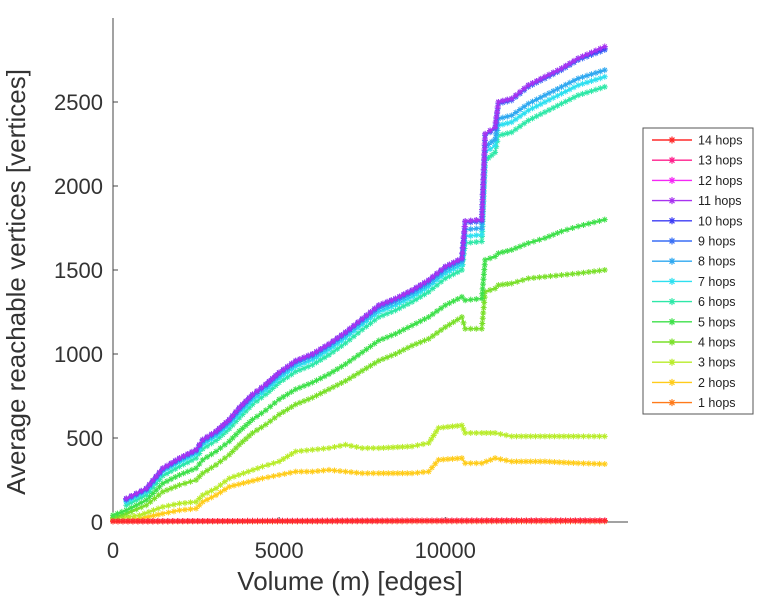 The width and height of the screenshot is (766, 600). What do you see at coordinates (97, 522) in the screenshot?
I see `y-tick-label: 0` at bounding box center [97, 522].